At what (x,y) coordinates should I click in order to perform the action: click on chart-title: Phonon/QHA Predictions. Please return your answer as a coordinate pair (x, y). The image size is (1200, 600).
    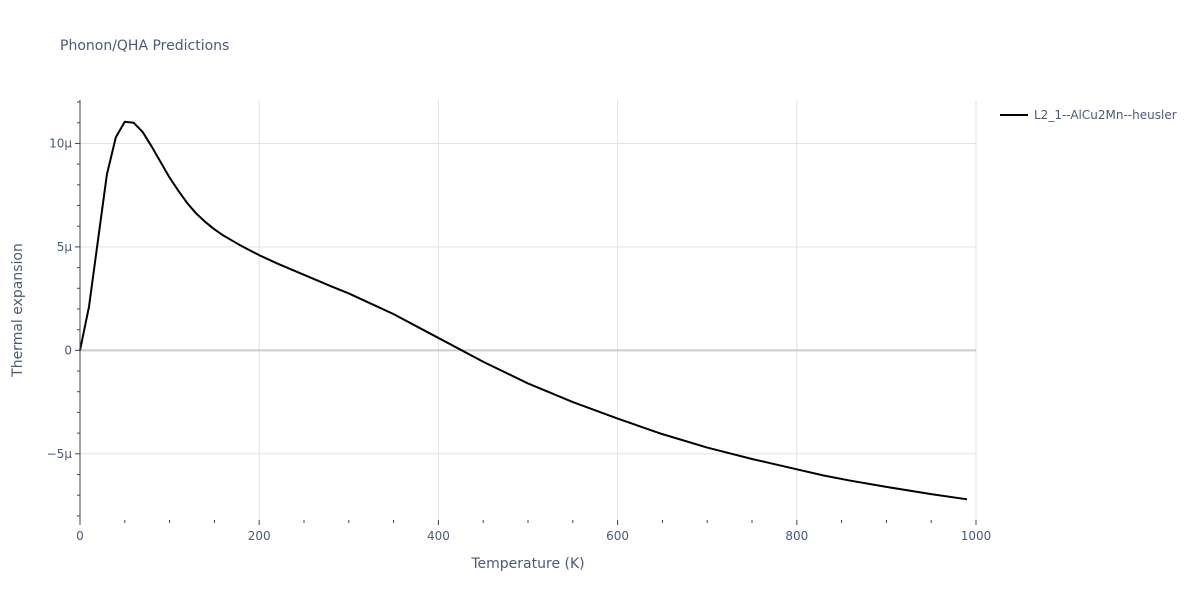
    Looking at the image, I should click on (144, 46).